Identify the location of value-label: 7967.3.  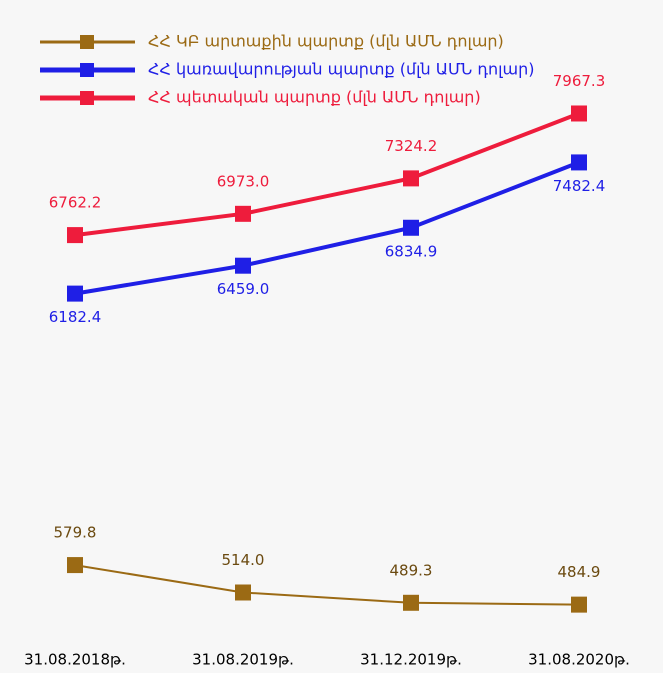
(579, 81).